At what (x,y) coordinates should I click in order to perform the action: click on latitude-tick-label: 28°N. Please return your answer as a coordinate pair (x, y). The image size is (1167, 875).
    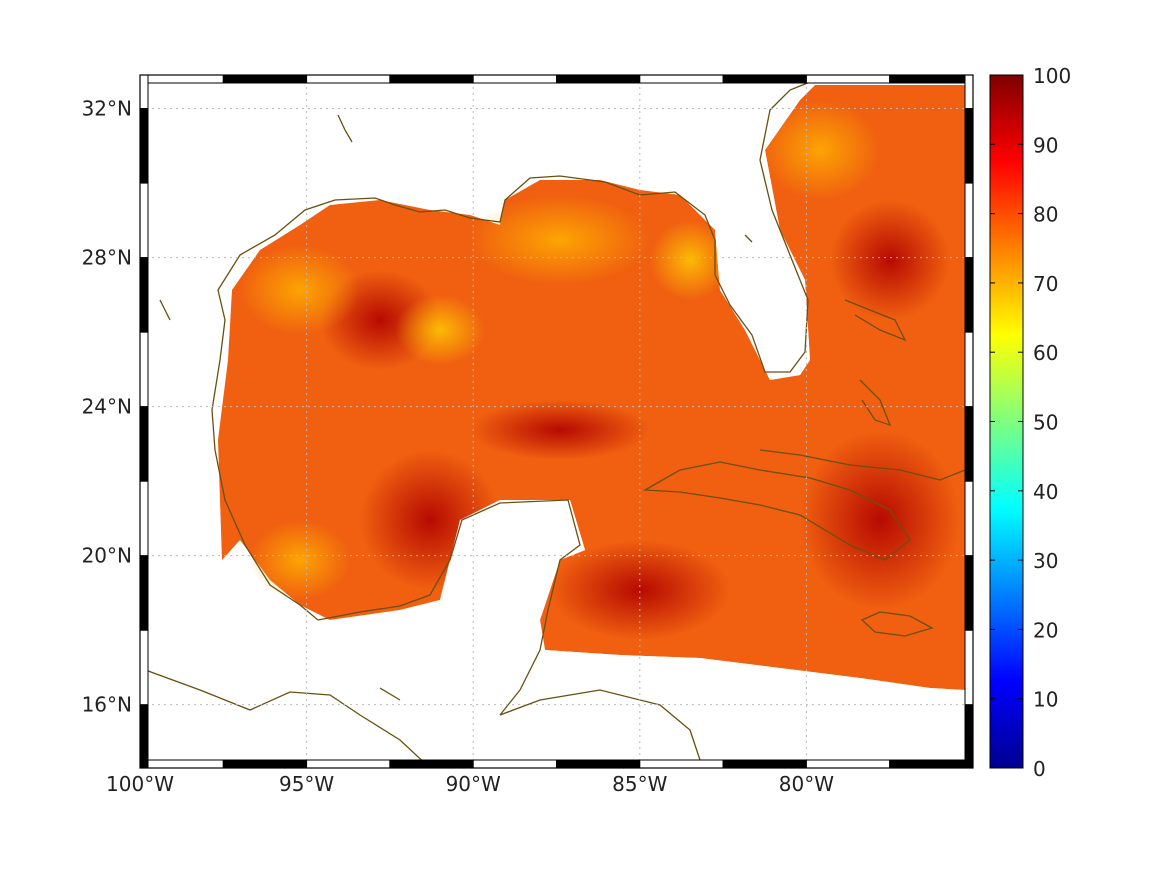
    Looking at the image, I should click on (107, 258).